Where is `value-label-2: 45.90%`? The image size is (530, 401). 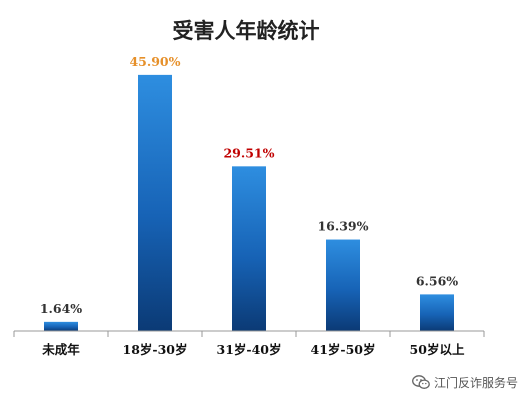 value-label-2: 45.90% is located at coordinates (154, 61).